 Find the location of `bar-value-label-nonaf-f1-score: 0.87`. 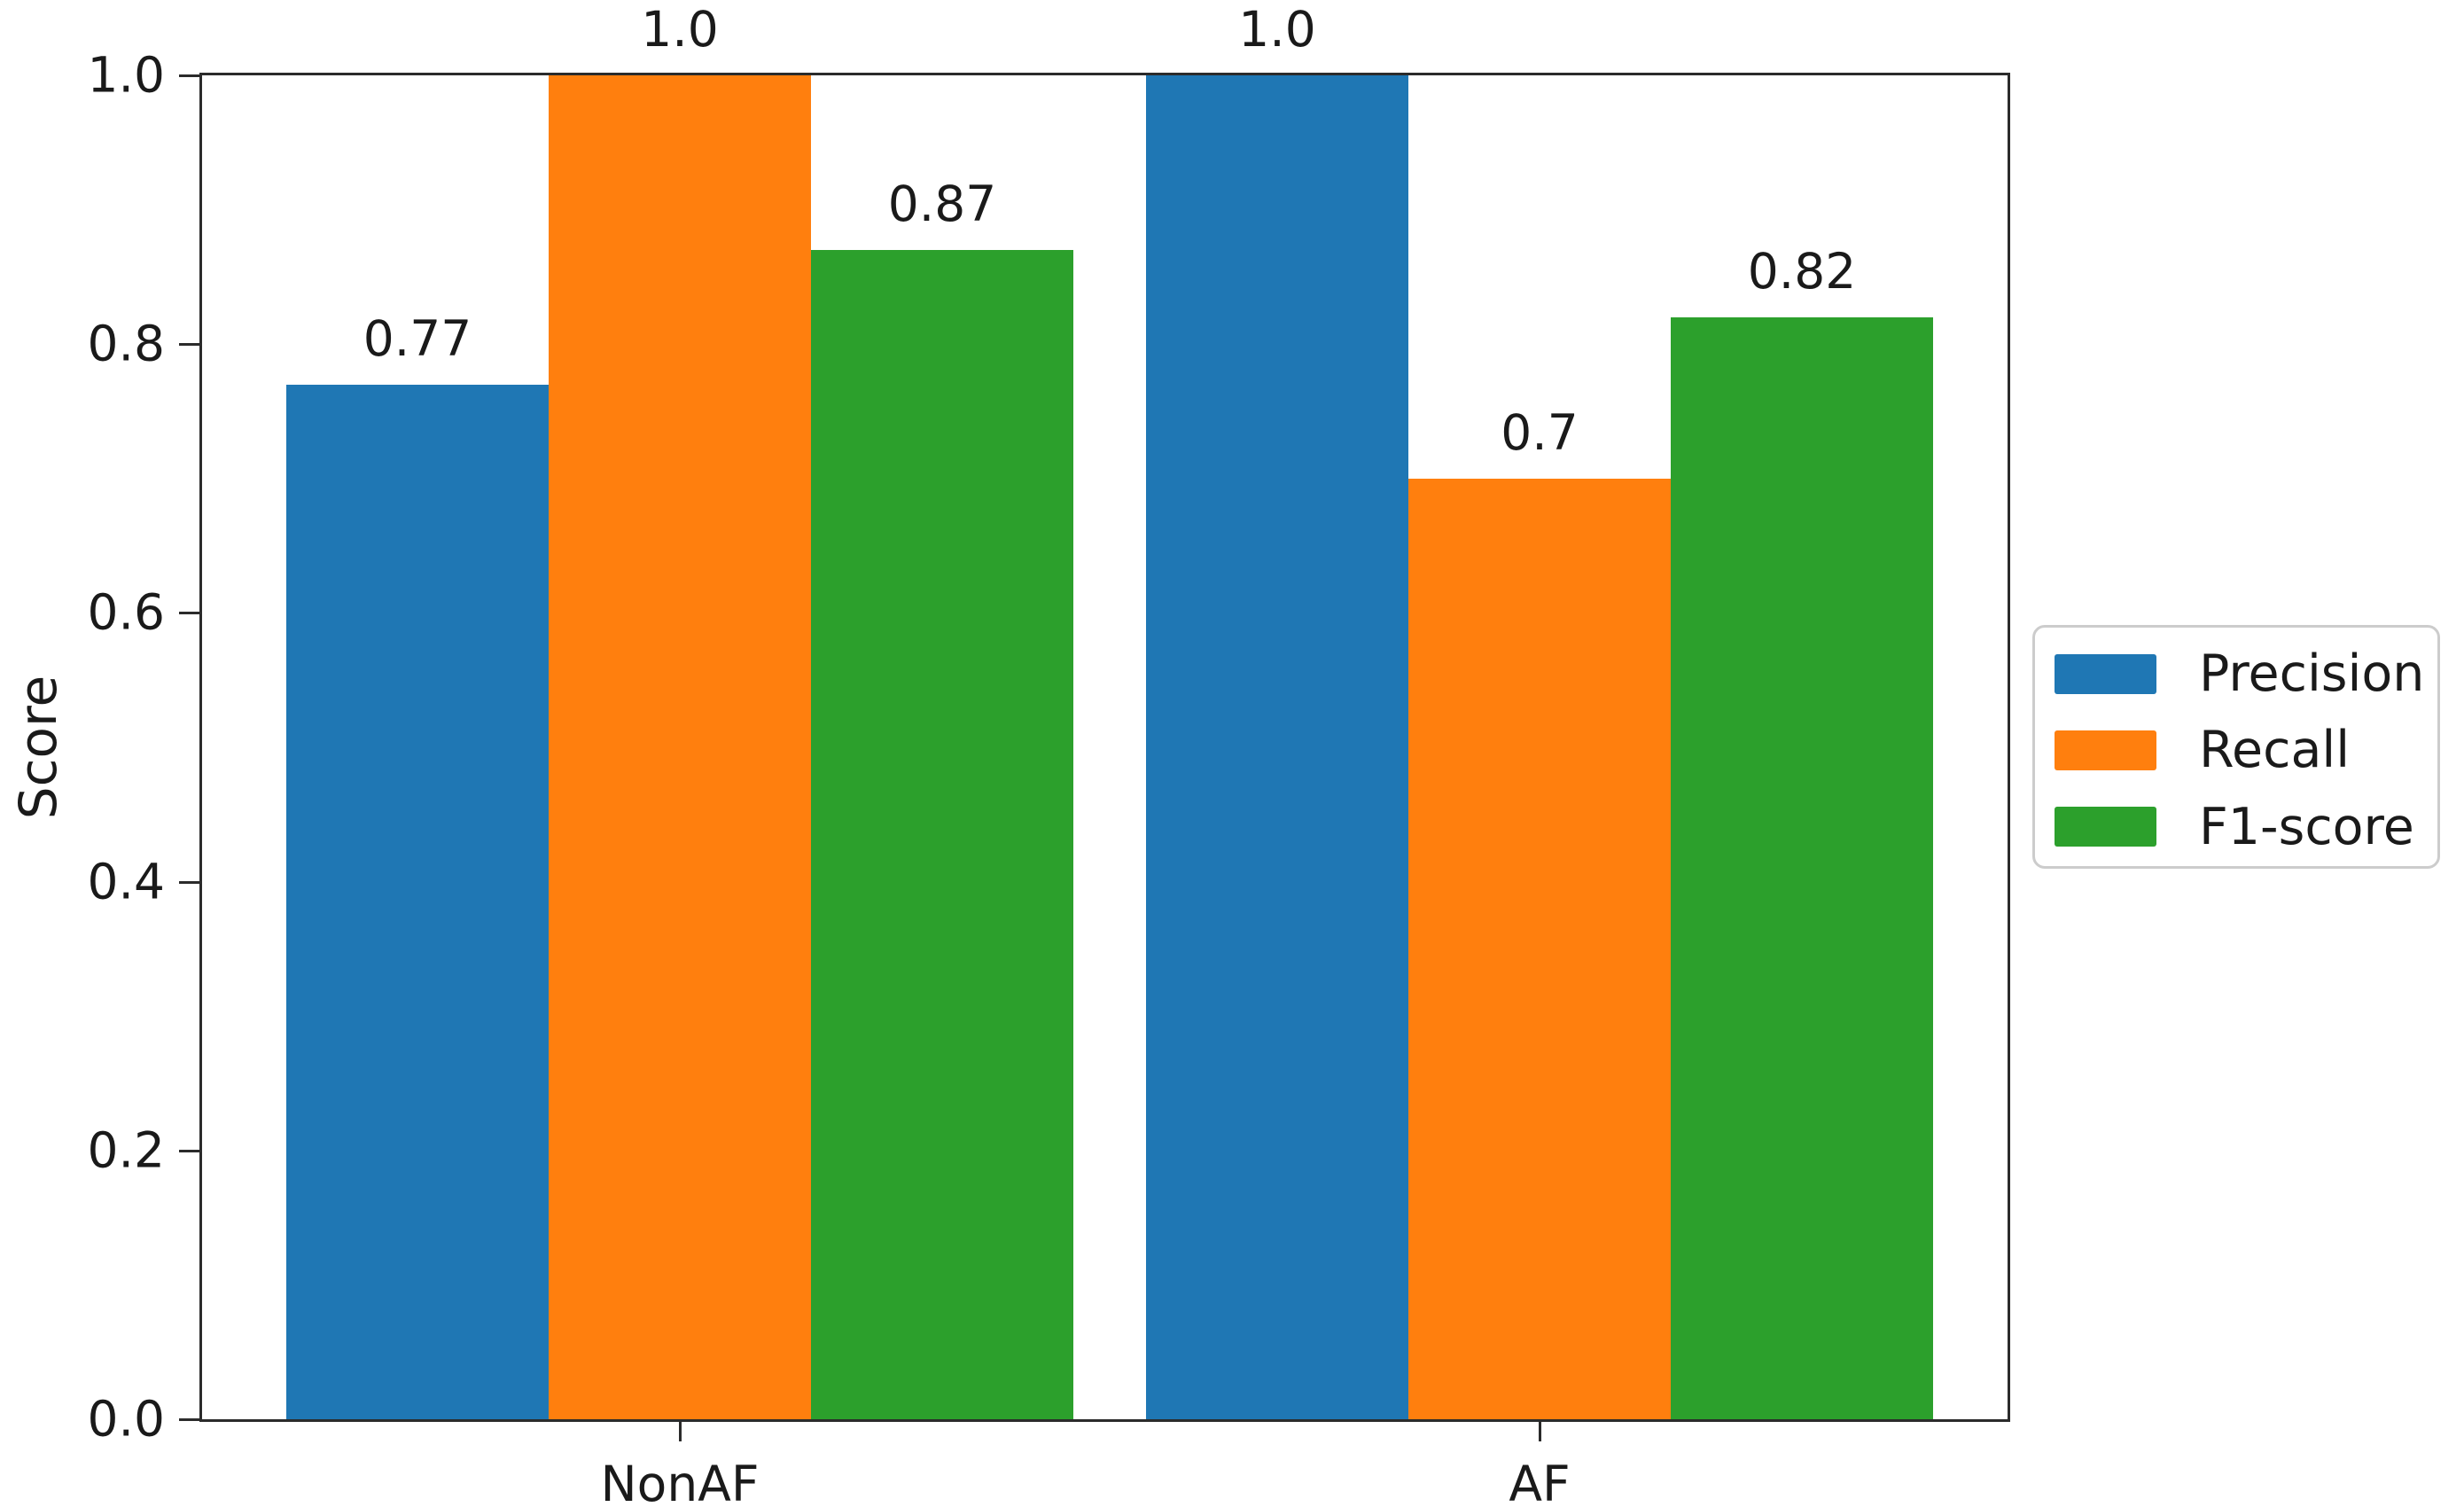

bar-value-label-nonaf-f1-score: 0.87 is located at coordinates (942, 204).